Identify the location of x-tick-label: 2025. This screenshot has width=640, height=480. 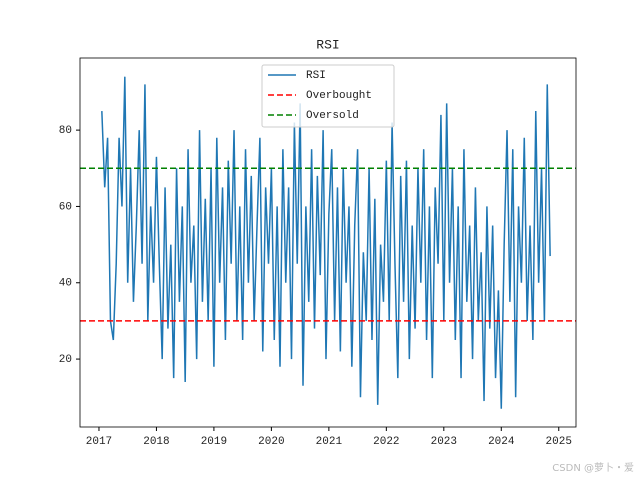
(559, 442).